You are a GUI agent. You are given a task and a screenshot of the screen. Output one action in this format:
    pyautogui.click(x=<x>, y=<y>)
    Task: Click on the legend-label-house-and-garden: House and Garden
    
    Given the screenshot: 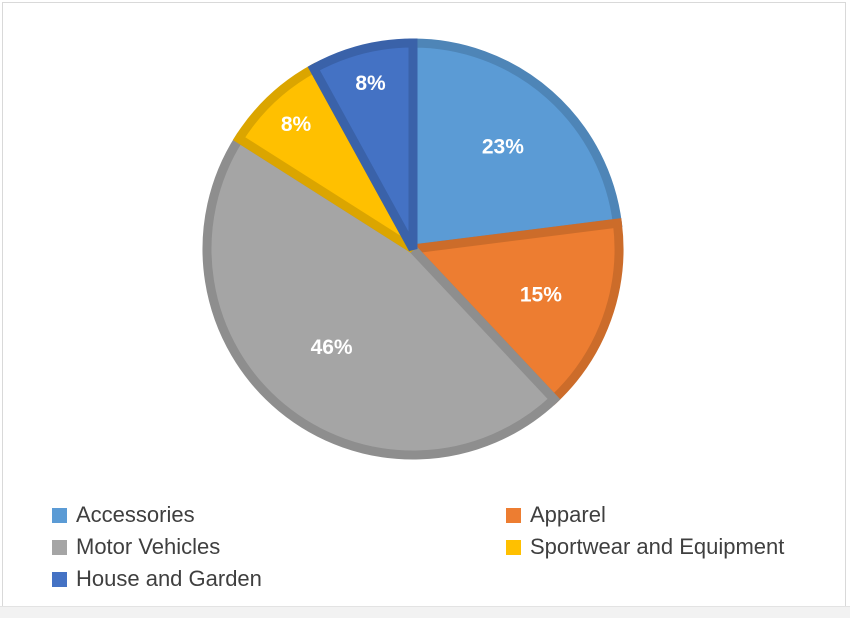 What is the action you would take?
    pyautogui.click(x=169, y=578)
    